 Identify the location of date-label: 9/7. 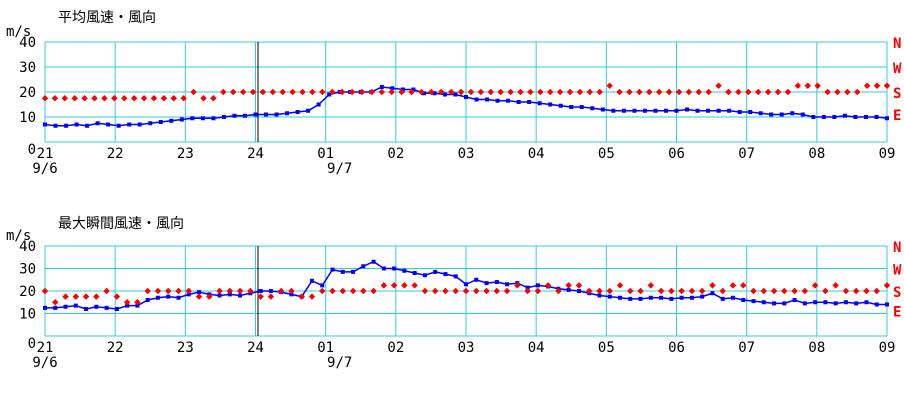
(339, 169).